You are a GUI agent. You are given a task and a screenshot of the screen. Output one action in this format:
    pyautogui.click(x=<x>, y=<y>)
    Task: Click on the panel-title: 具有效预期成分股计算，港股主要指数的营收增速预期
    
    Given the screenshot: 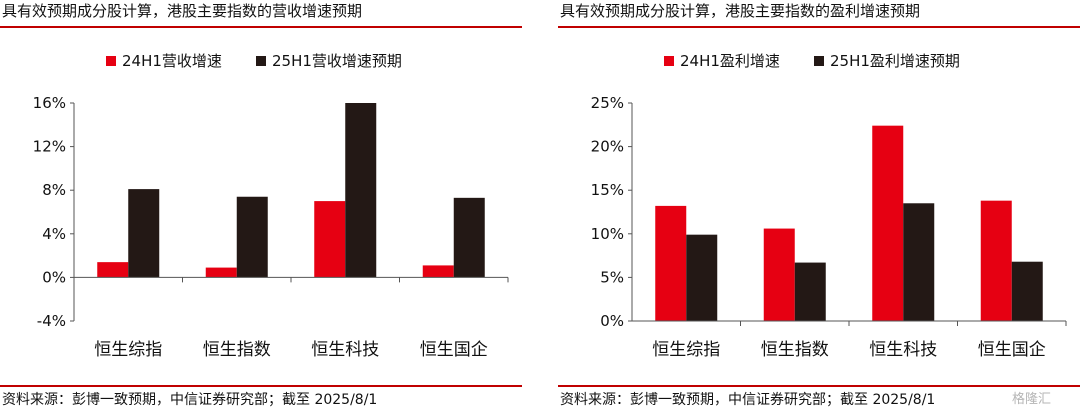 What is the action you would take?
    pyautogui.click(x=182, y=11)
    